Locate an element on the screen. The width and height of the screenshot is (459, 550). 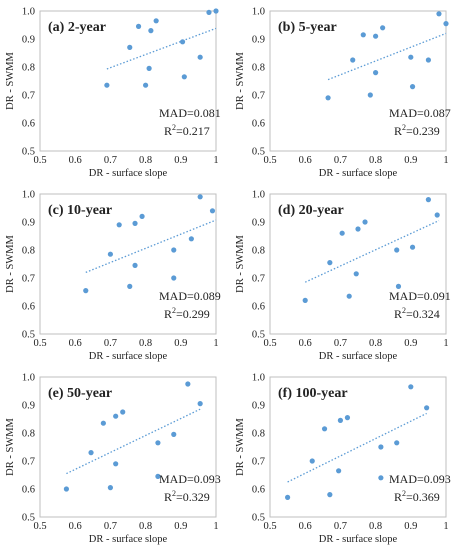
r-squared-value: R2=0.239 is located at coordinates (417, 130).